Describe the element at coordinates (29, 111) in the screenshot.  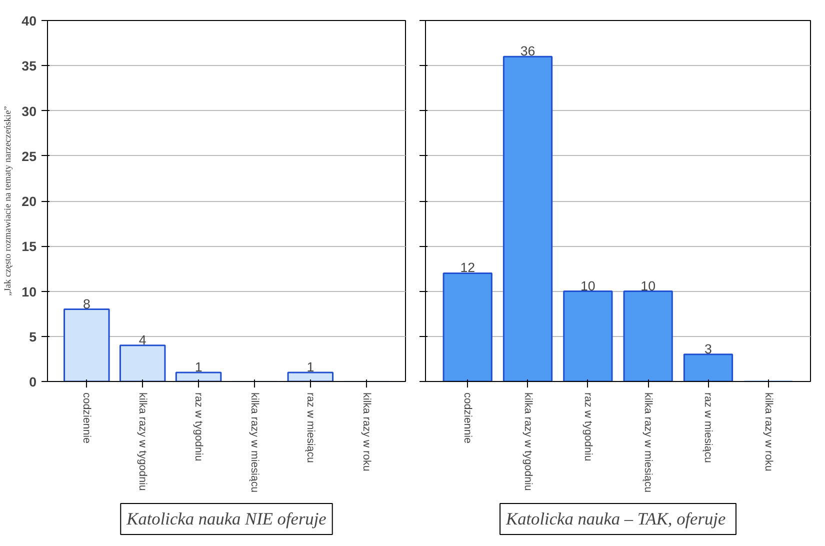
I see `y-tick-label: 30` at that location.